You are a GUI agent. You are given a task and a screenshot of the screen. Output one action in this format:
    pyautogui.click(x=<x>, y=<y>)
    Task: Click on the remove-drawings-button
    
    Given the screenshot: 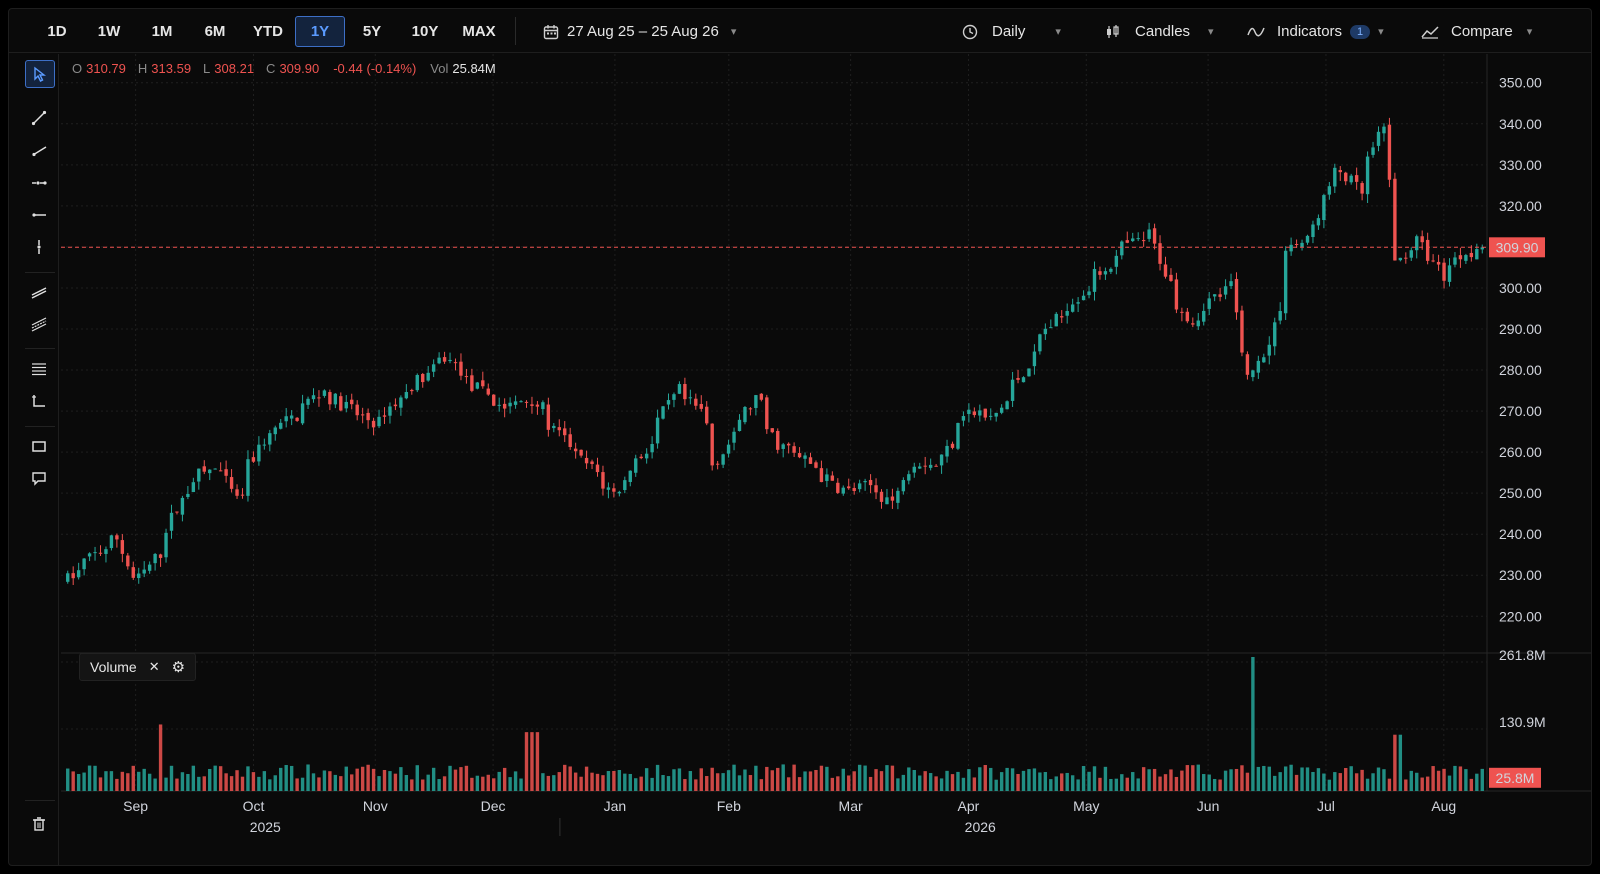 What is the action you would take?
    pyautogui.click(x=40, y=825)
    